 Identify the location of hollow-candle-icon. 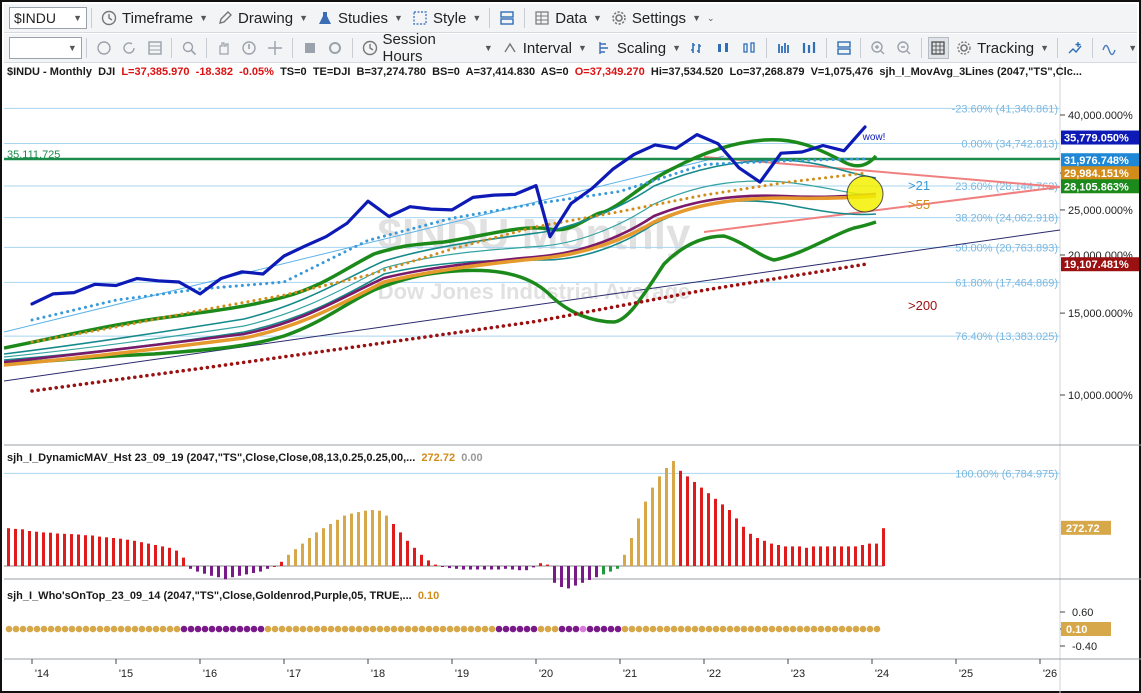
(749, 48).